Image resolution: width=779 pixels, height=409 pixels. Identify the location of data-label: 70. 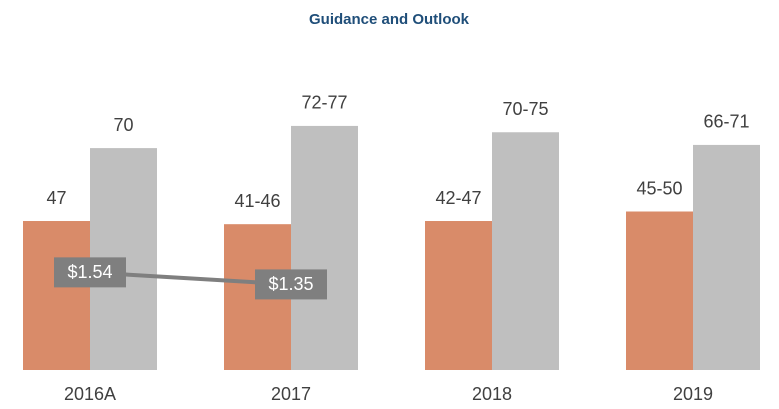
(123, 125).